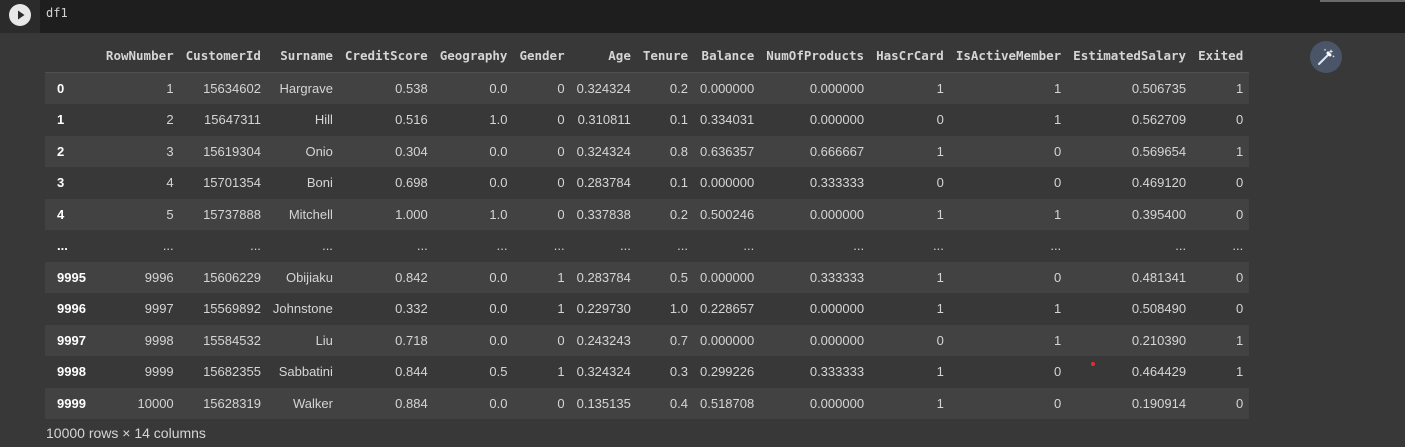  What do you see at coordinates (71, 277) in the screenshot?
I see `row-index: 9995` at bounding box center [71, 277].